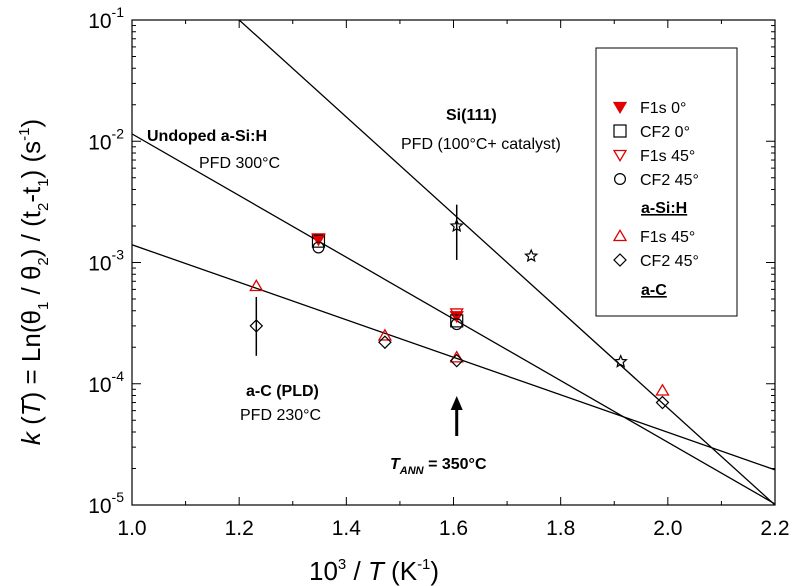 The width and height of the screenshot is (795, 586). I want to click on x-tick-label: 2.2, so click(774, 528).